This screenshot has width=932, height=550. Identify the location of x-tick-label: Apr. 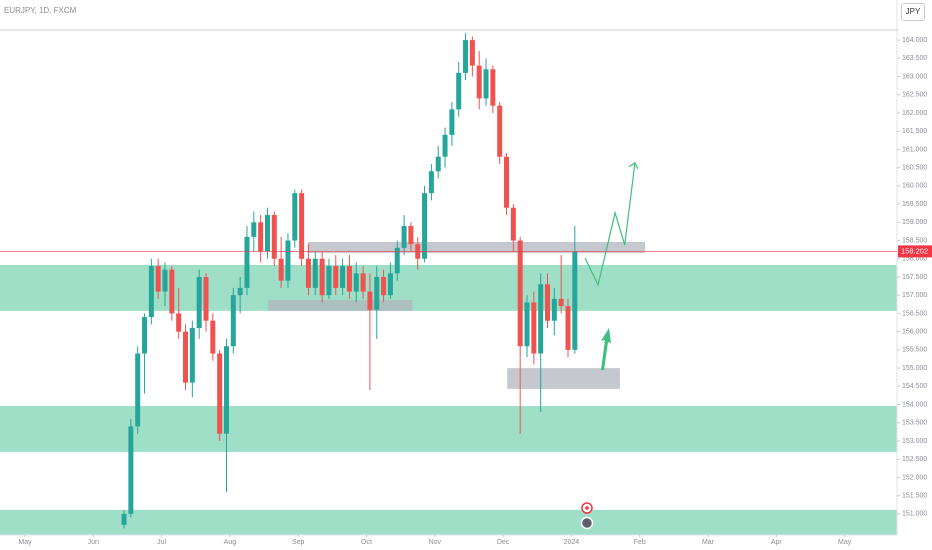
(777, 542).